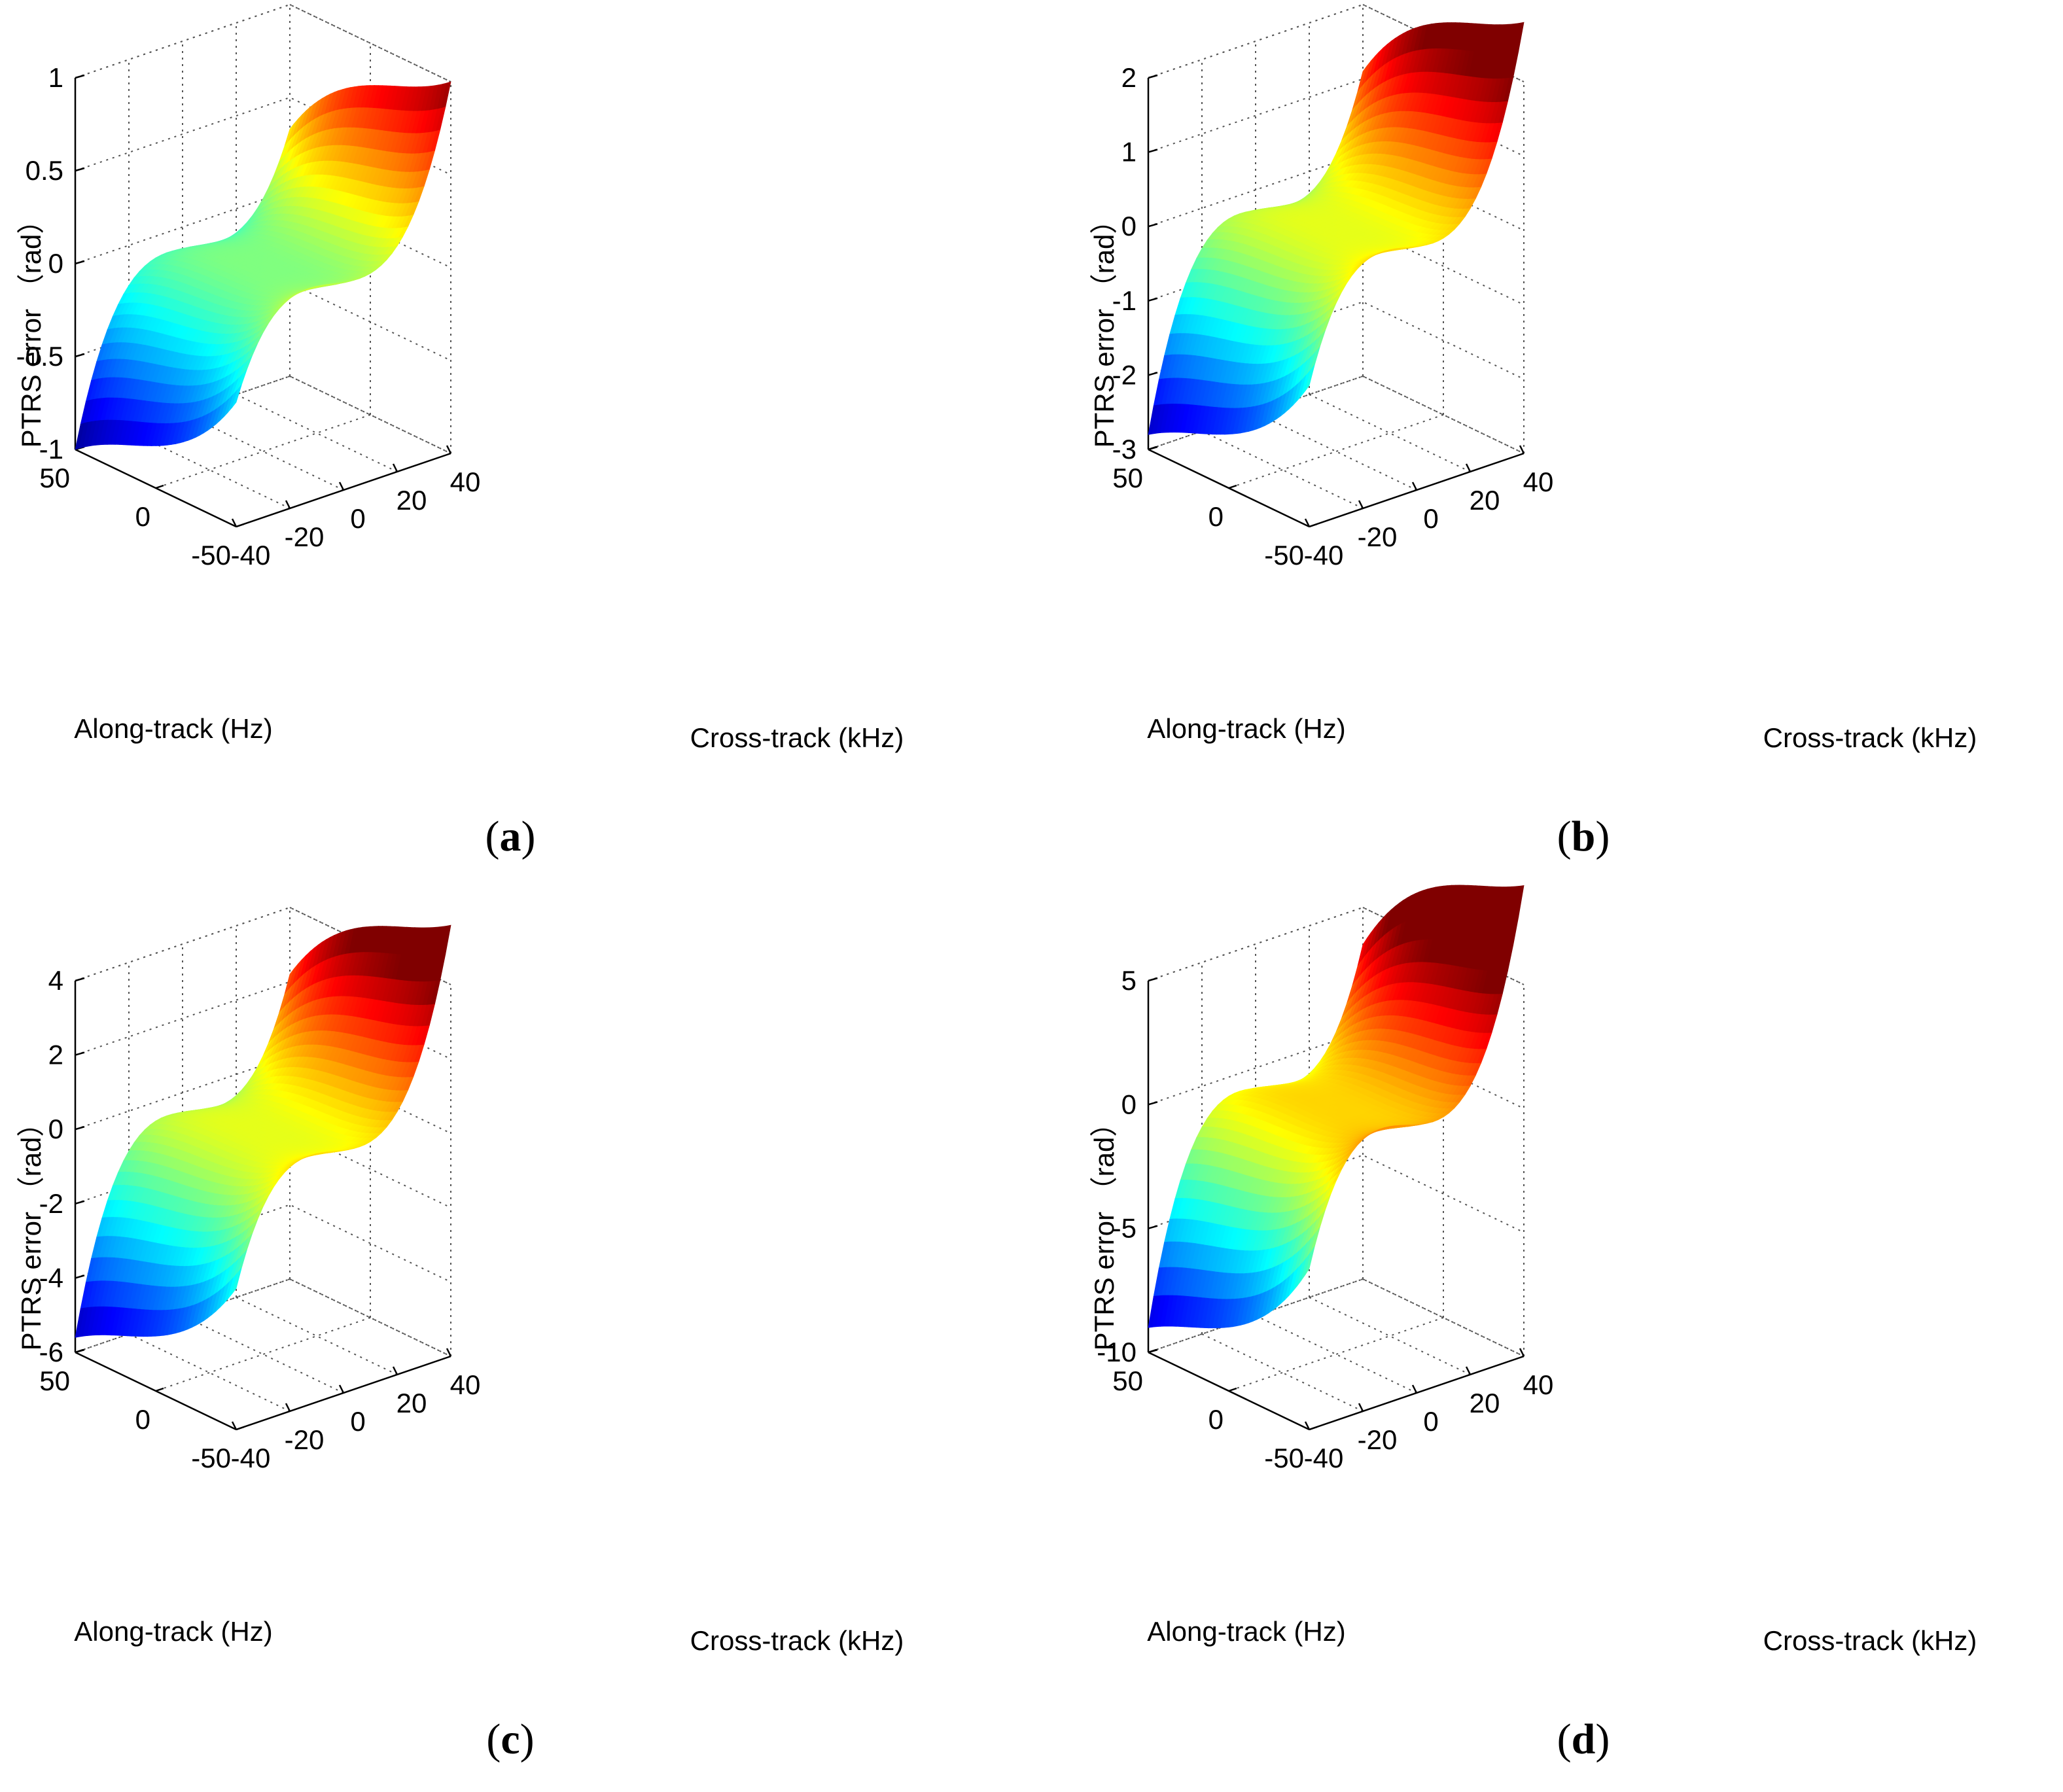 The width and height of the screenshot is (2063, 1792). What do you see at coordinates (528, 836) in the screenshot?
I see `caption-close-paren: )` at bounding box center [528, 836].